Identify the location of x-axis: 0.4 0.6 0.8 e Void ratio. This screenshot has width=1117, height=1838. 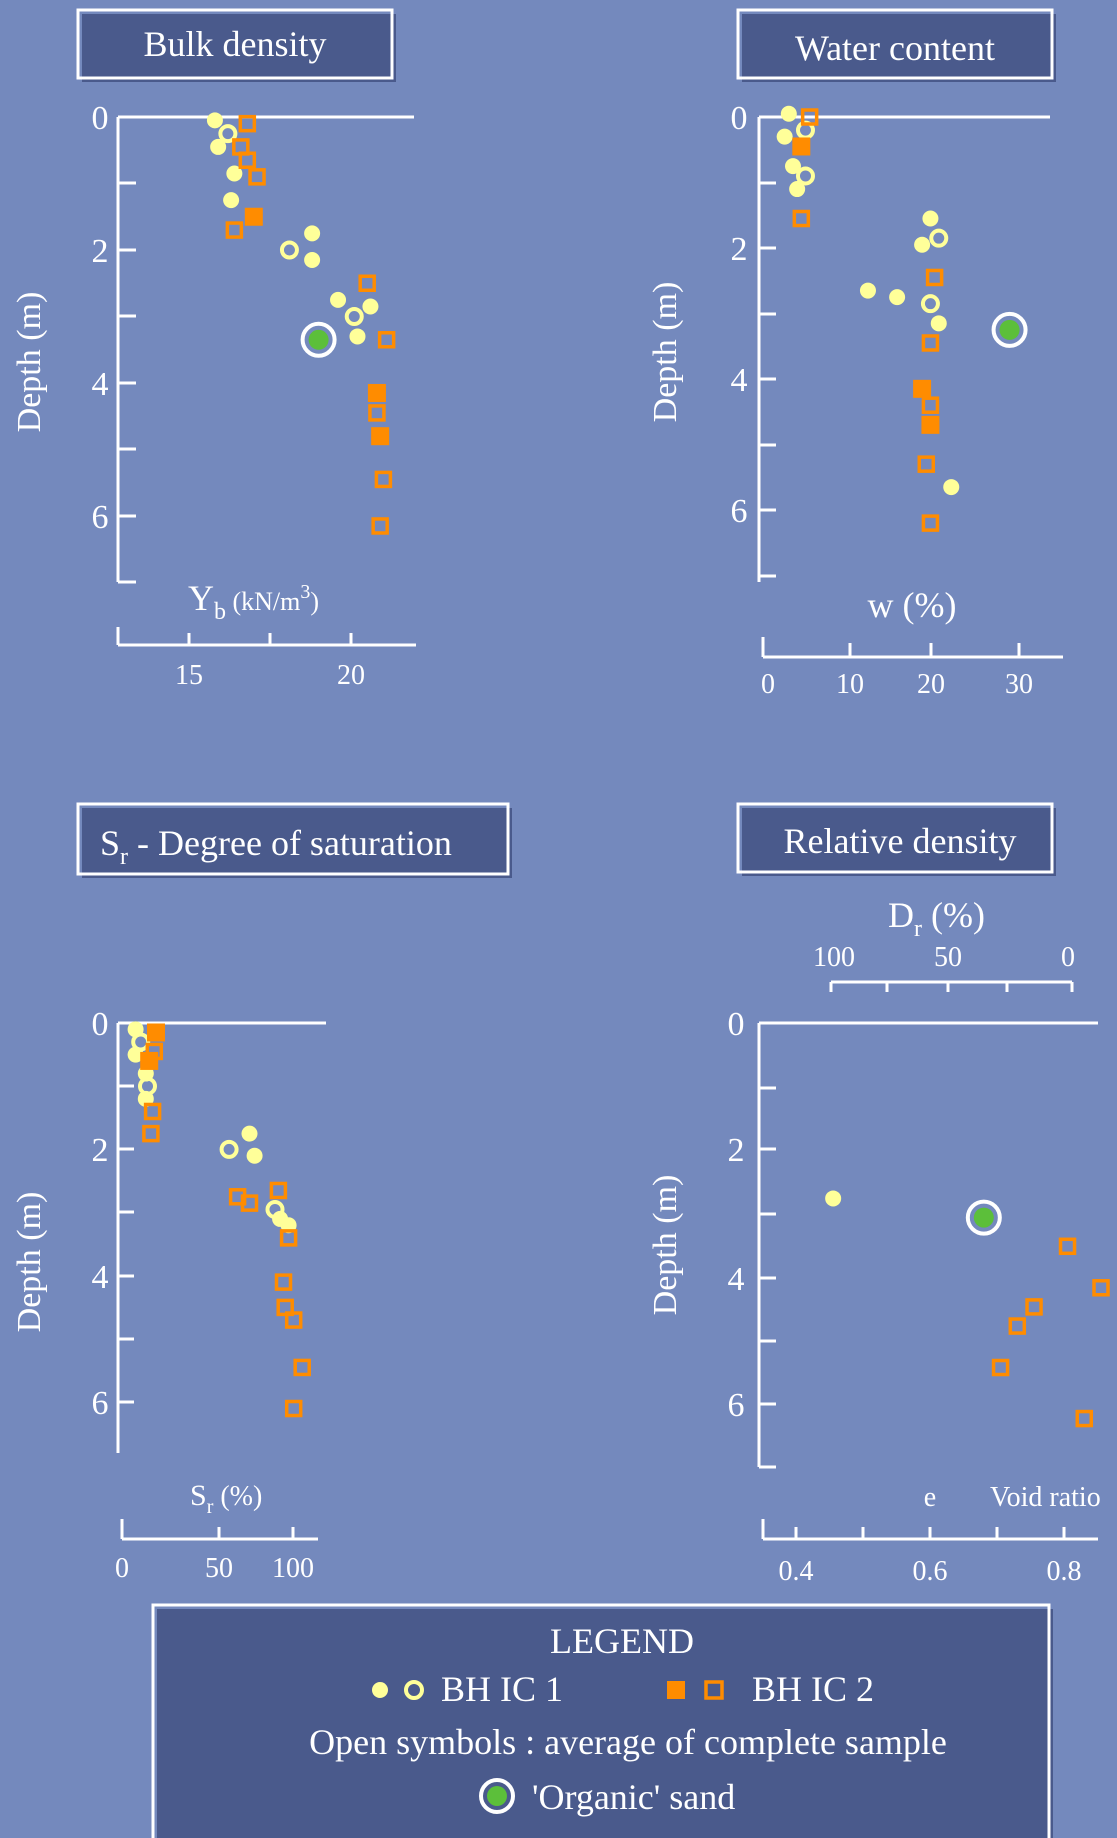
(931, 1534).